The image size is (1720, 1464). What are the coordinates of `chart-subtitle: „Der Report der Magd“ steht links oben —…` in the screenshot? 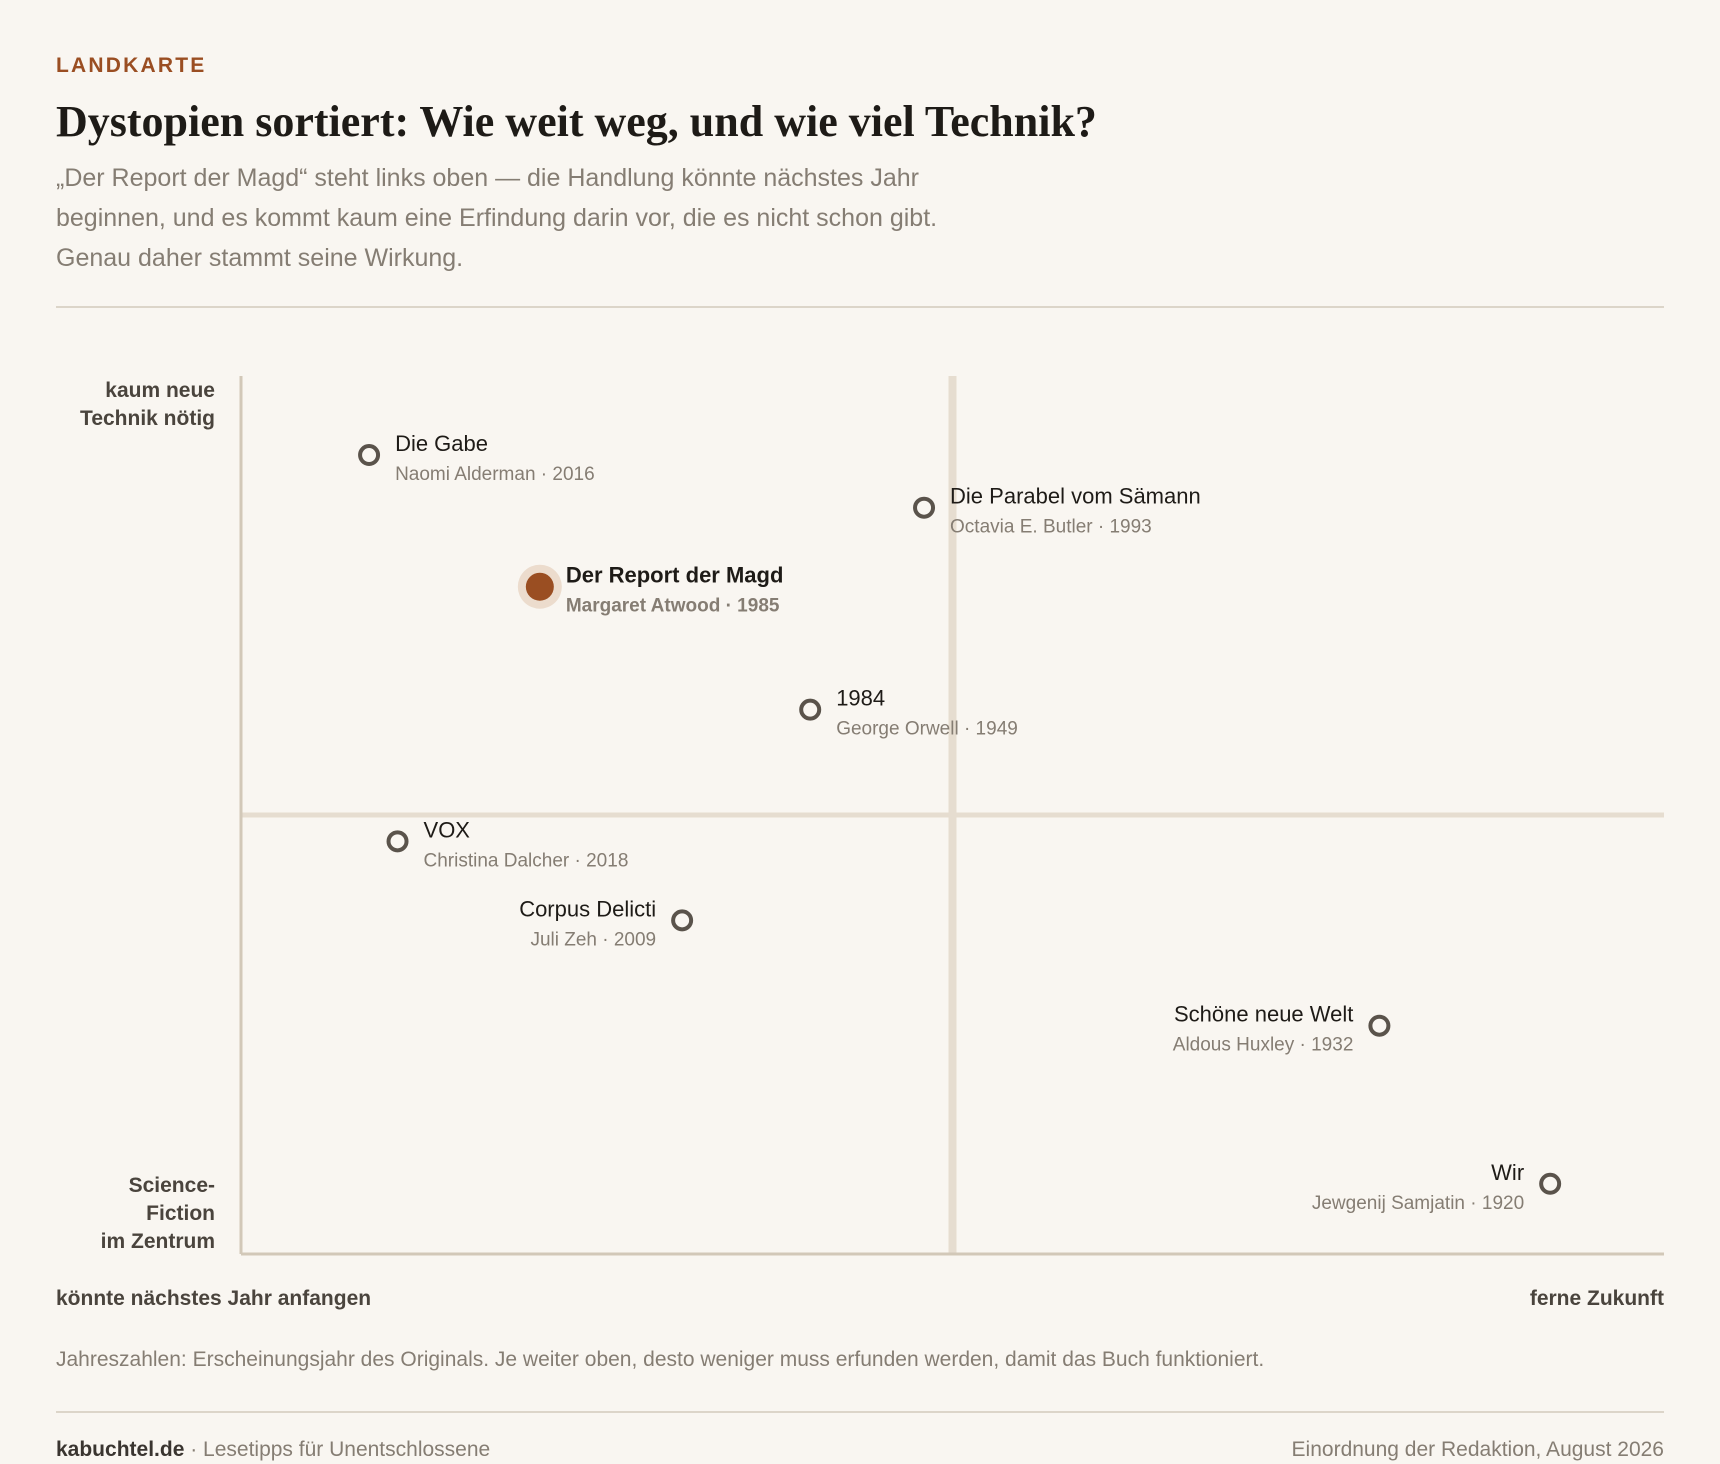 It's located at (497, 218).